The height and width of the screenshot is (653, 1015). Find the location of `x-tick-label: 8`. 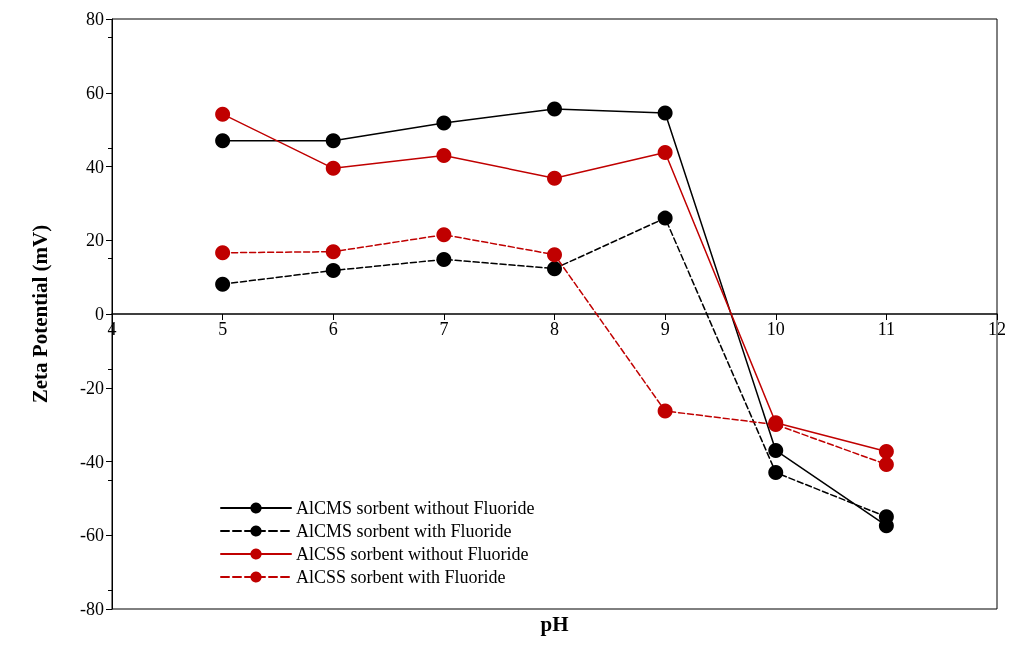

x-tick-label: 8 is located at coordinates (554, 329).